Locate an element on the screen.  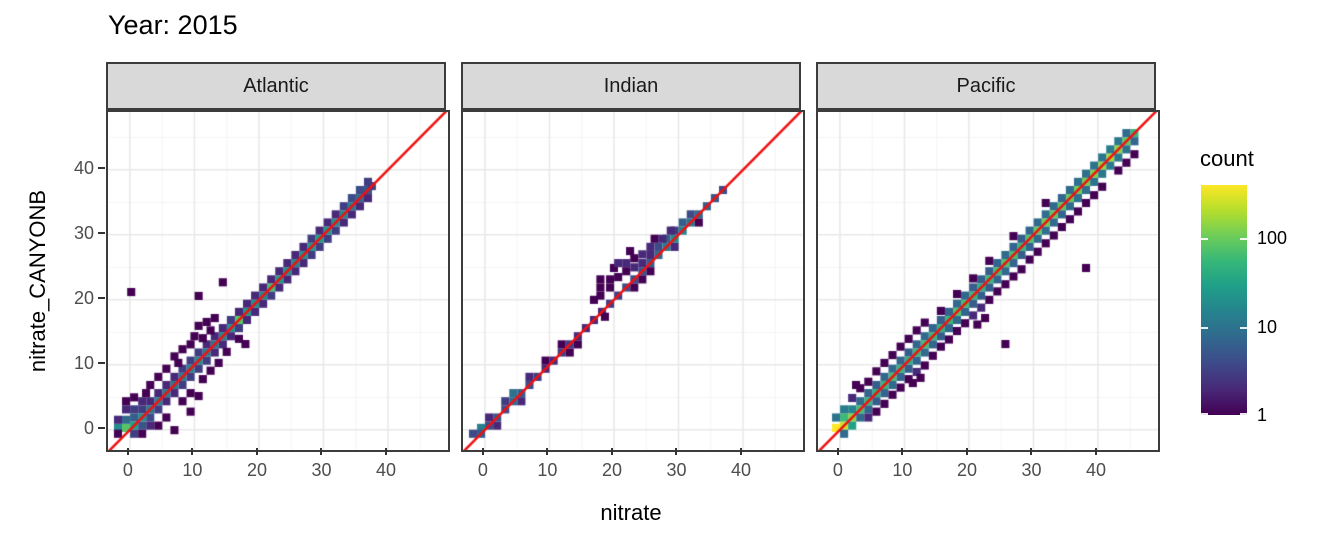
plot-title: Year: 2015 is located at coordinates (173, 25).